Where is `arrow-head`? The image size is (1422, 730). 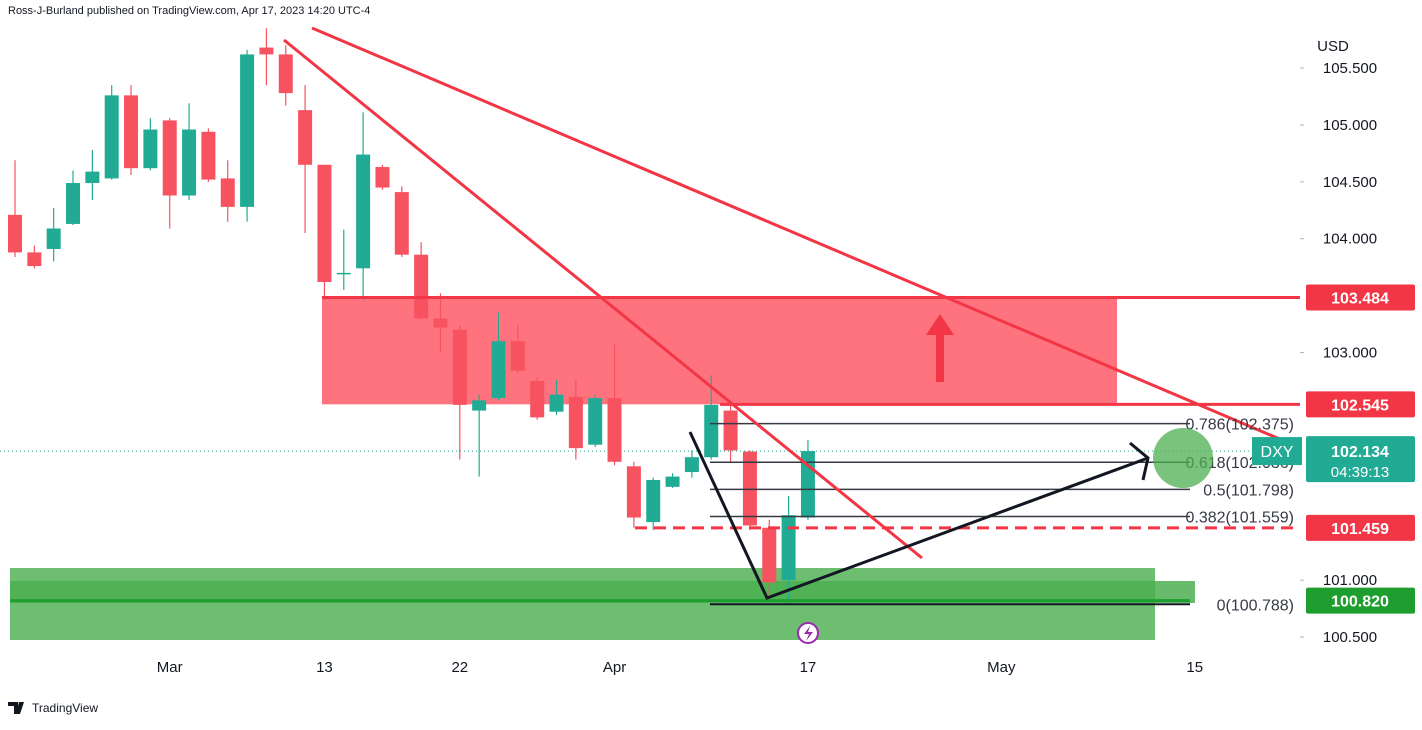
arrow-head is located at coordinates (1139, 461).